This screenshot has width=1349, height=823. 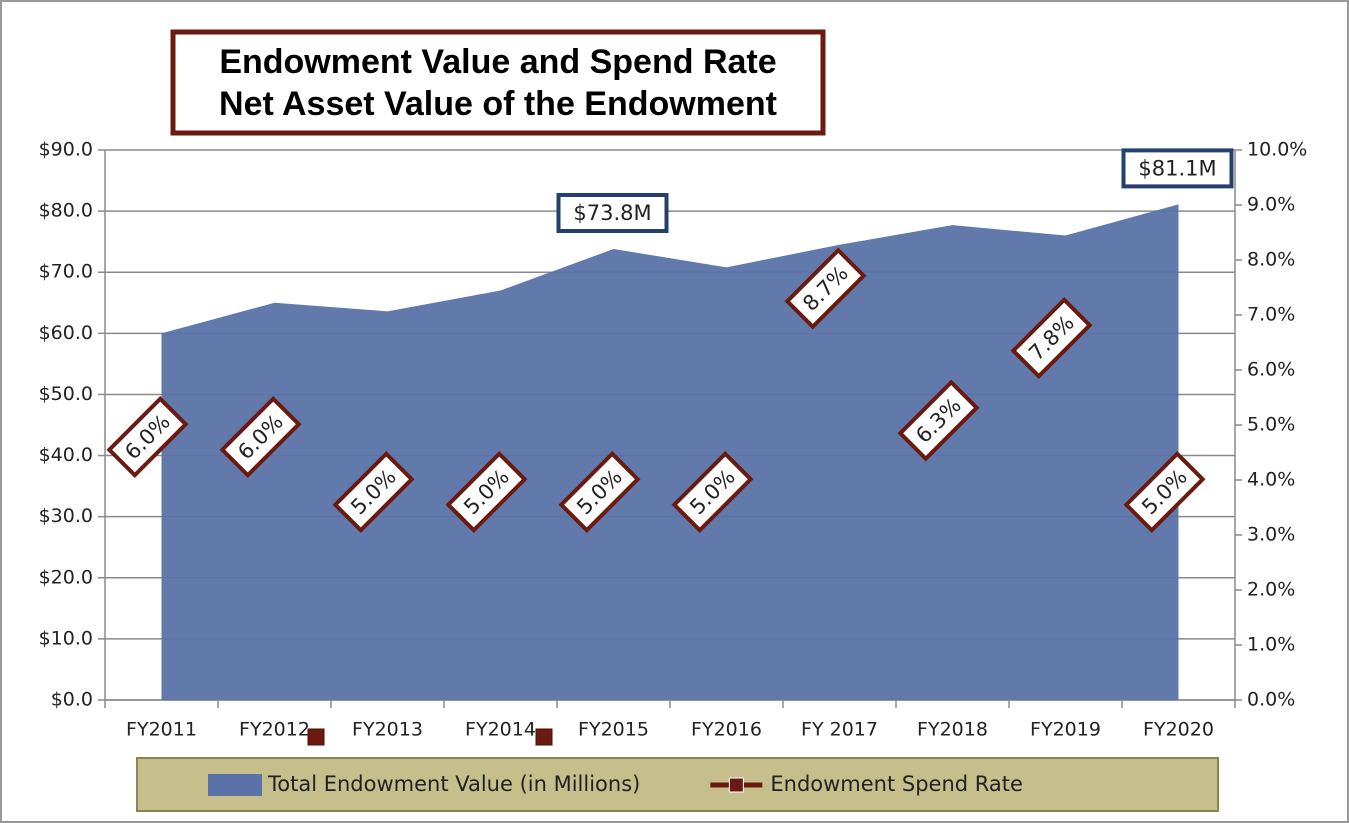 What do you see at coordinates (498, 104) in the screenshot?
I see `chart-subtitle: Net Asset Value of the Endowment` at bounding box center [498, 104].